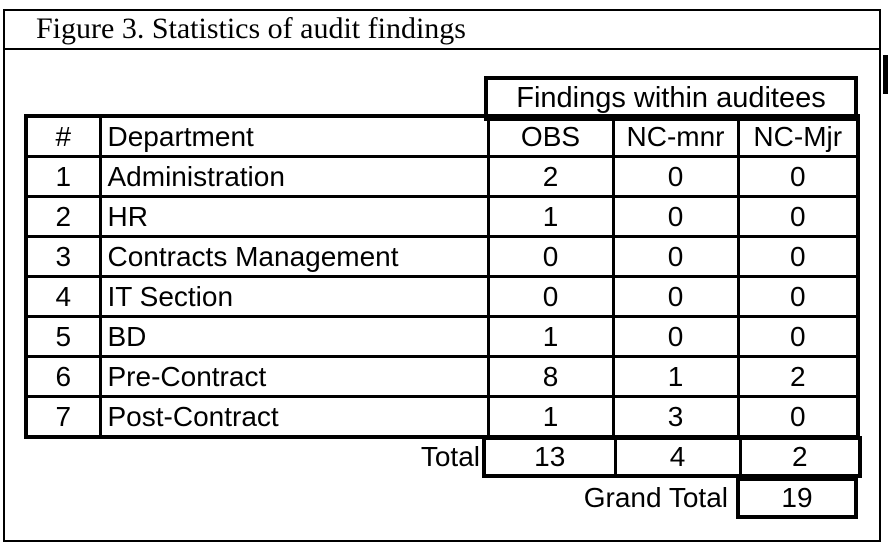 The image size is (888, 547). Describe the element at coordinates (294, 256) in the screenshot. I see `row-department: Contracts Management` at that location.